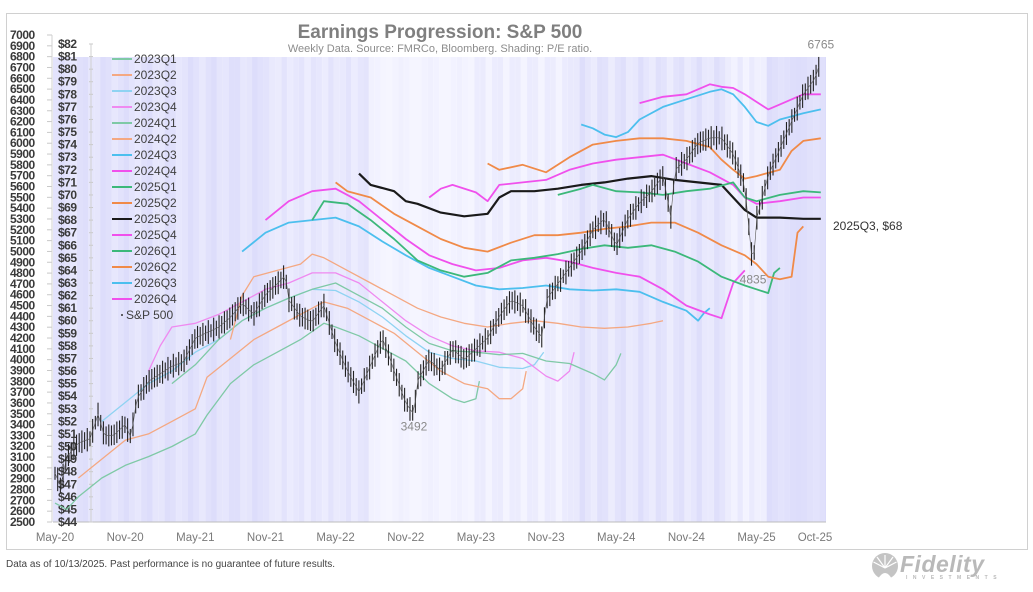  I want to click on left-tick-label: 4800, so click(23, 273).